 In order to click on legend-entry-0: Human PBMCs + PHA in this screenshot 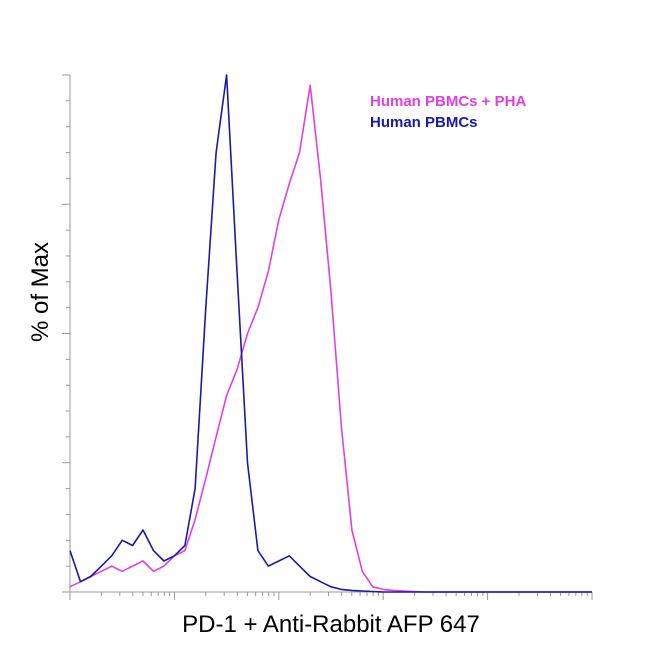, I will do `click(448, 101)`.